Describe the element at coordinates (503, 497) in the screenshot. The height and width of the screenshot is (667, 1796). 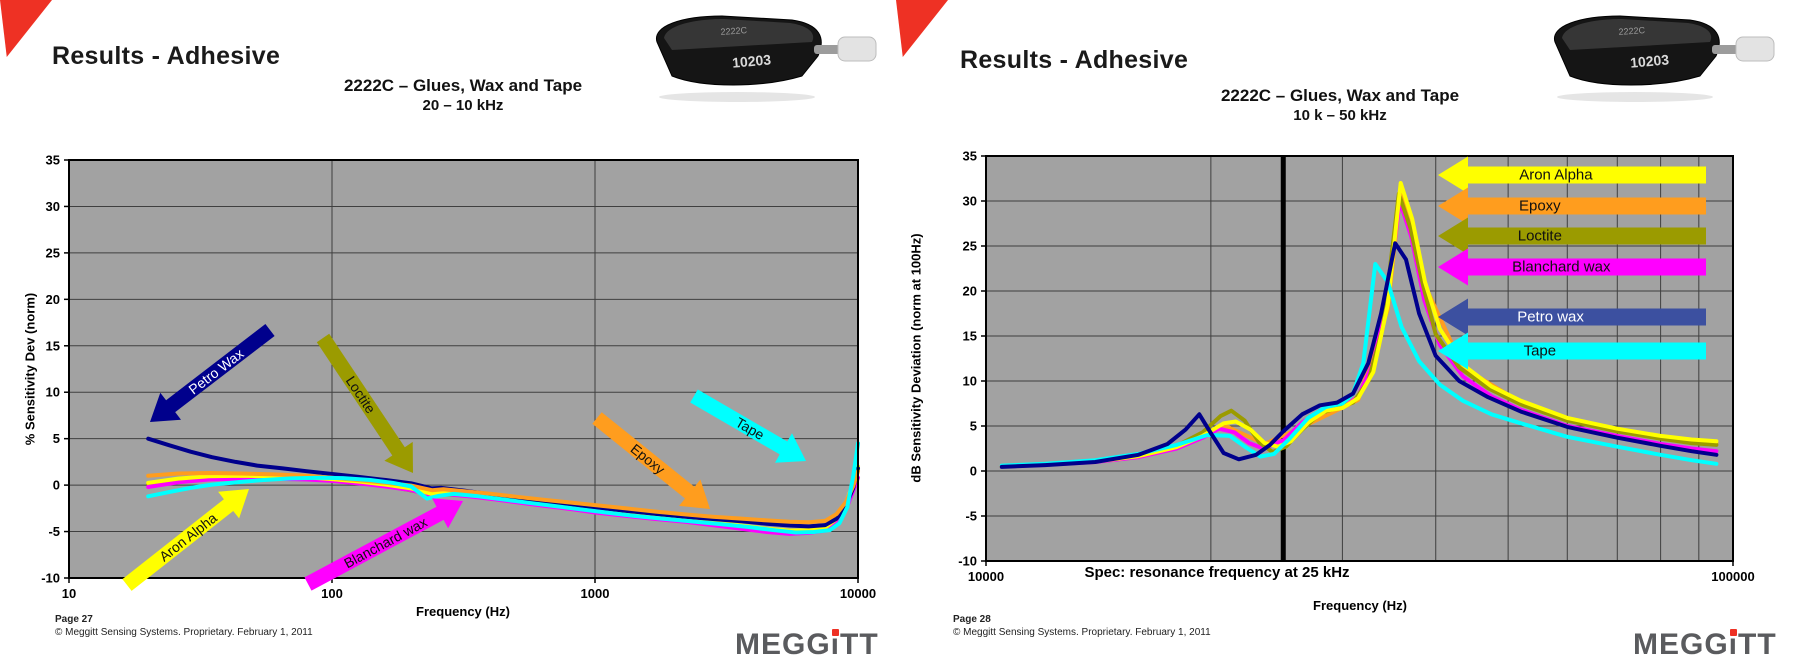
I see `curve-epoxy` at that location.